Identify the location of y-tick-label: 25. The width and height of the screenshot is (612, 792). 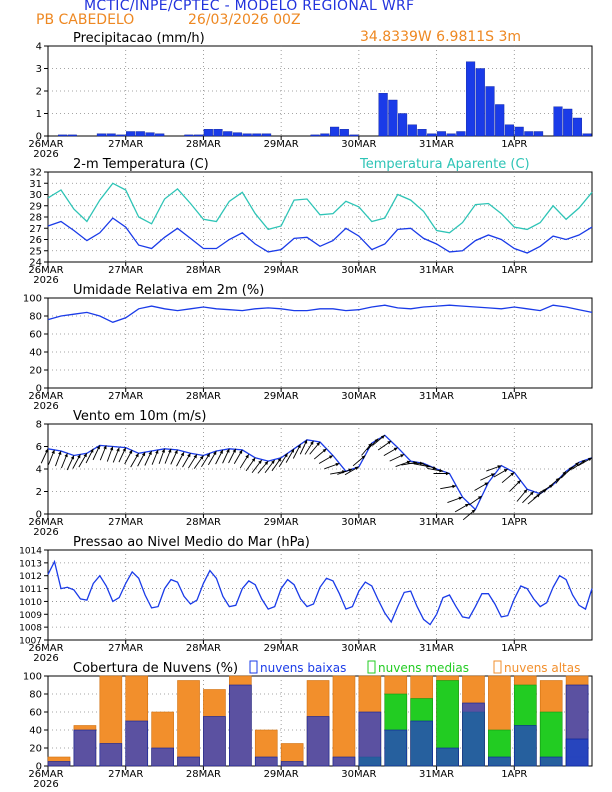
(35, 251).